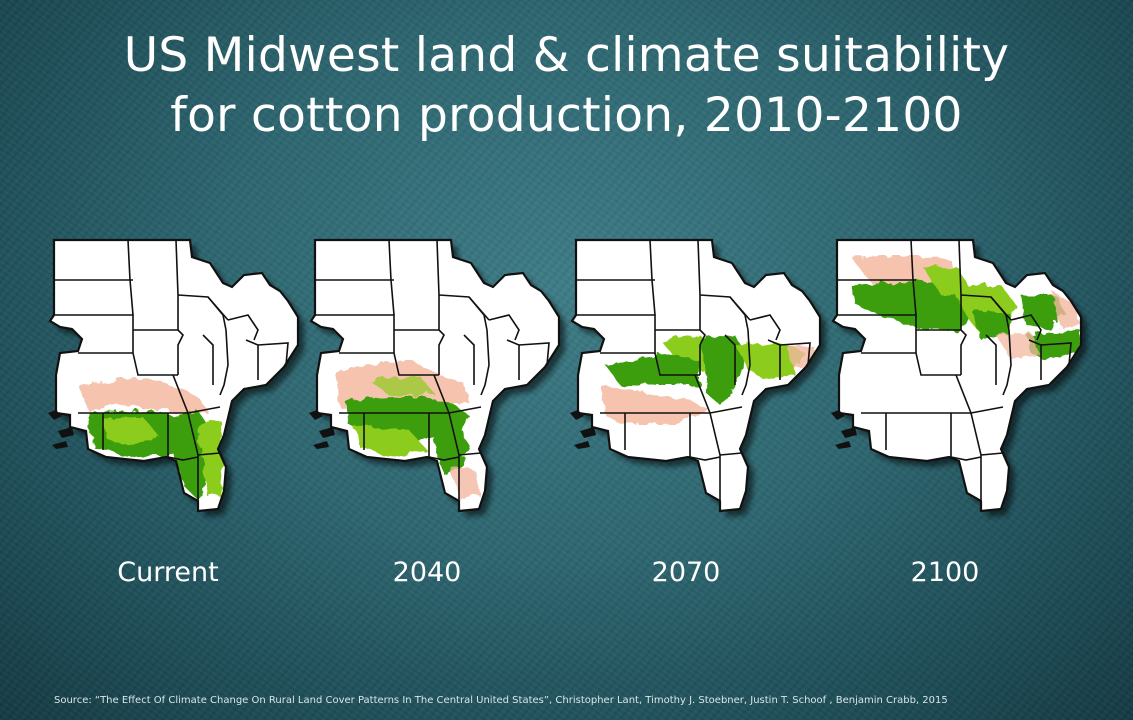 The image size is (1133, 720). I want to click on midwest-map-current, so click(174, 375).